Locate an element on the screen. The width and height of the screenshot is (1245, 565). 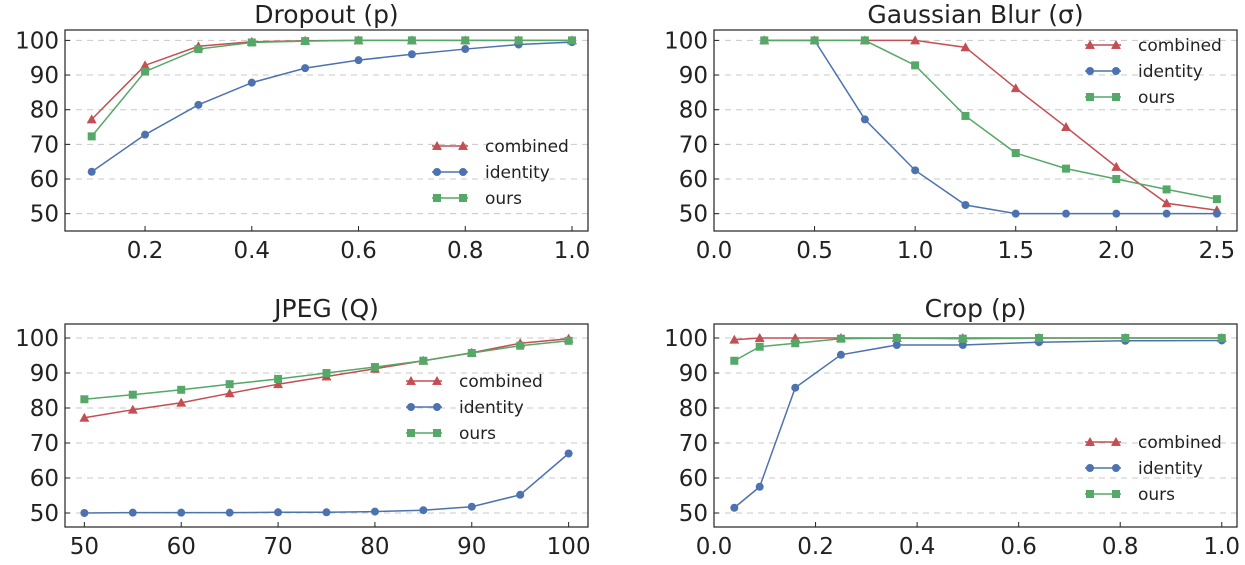
x-tick-label: 0.0 is located at coordinates (714, 547).